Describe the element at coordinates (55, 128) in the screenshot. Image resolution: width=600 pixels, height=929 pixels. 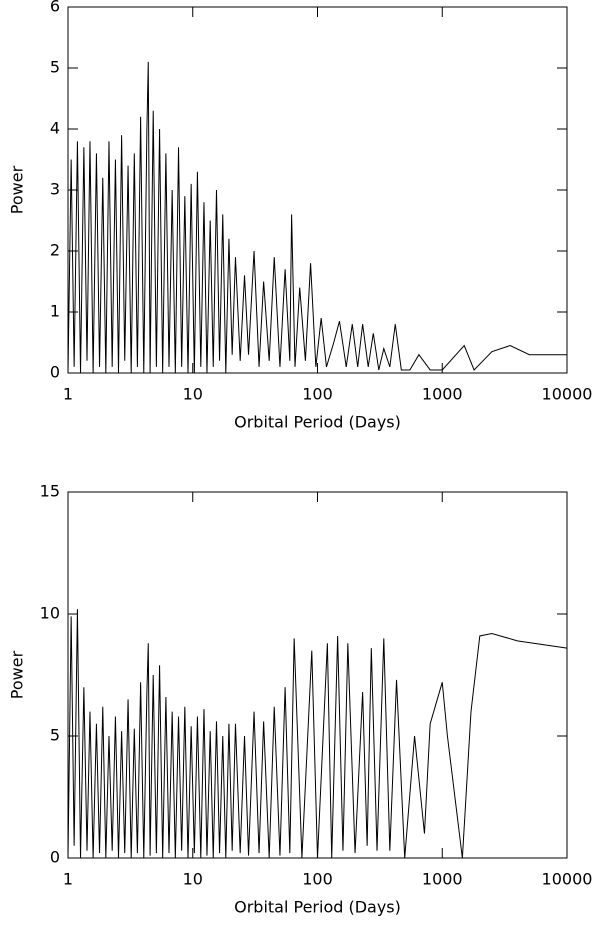
I see `y-tick-label: 4` at that location.